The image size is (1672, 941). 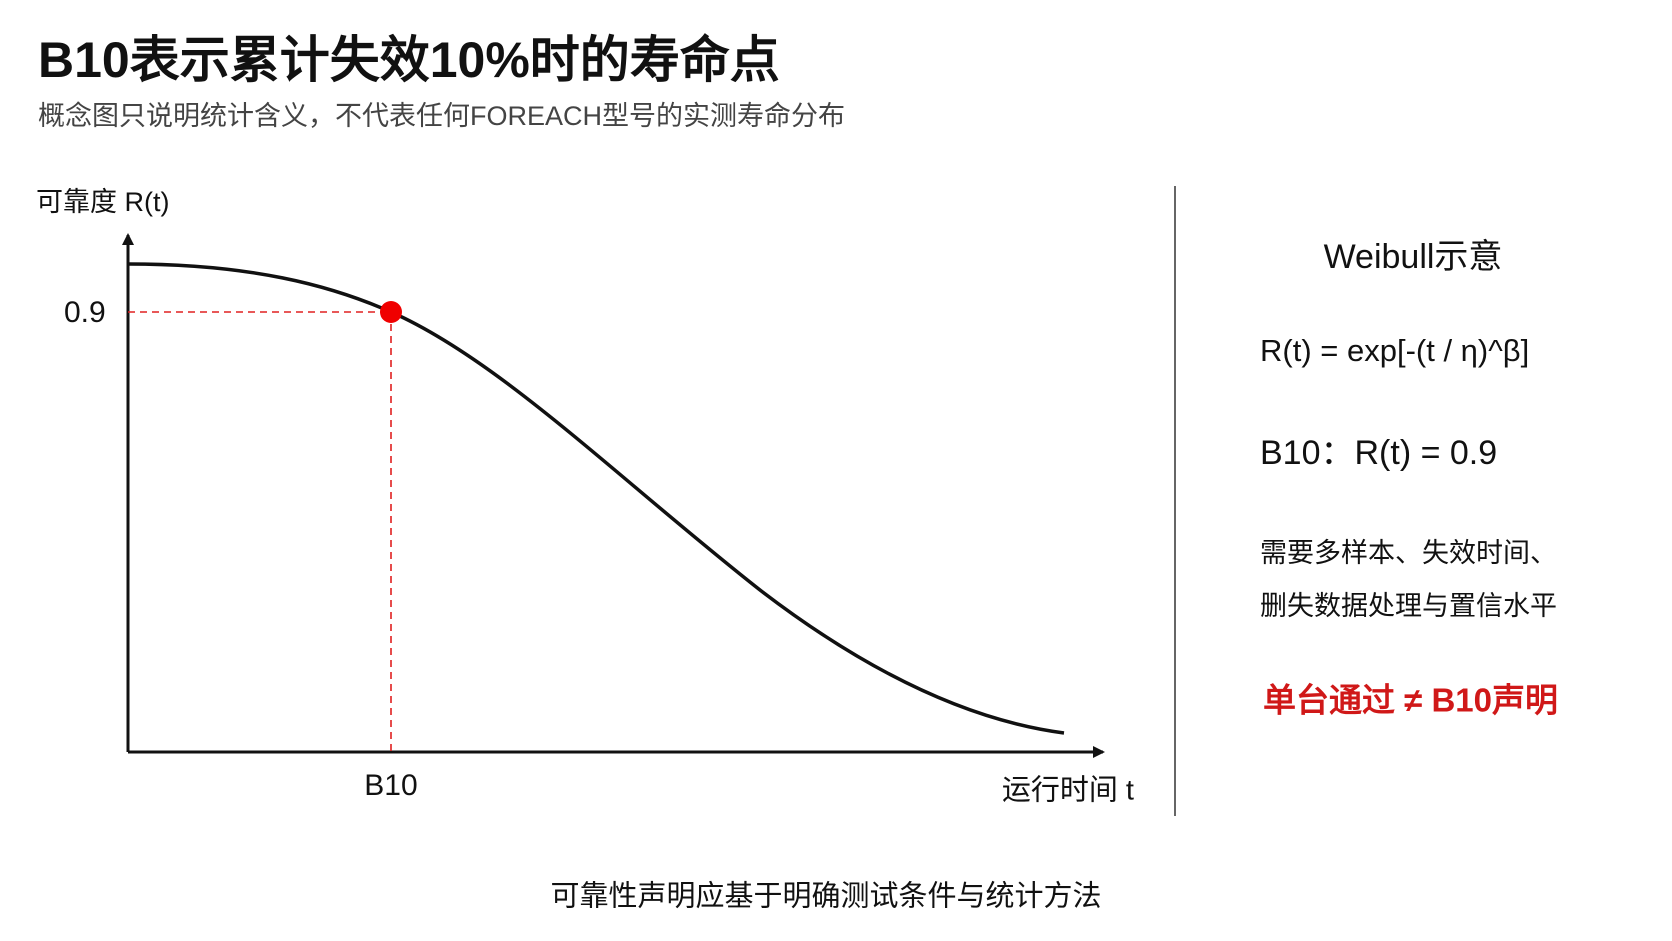 What do you see at coordinates (1408, 553) in the screenshot?
I see `note-line: 需要多样本、失效时间、` at bounding box center [1408, 553].